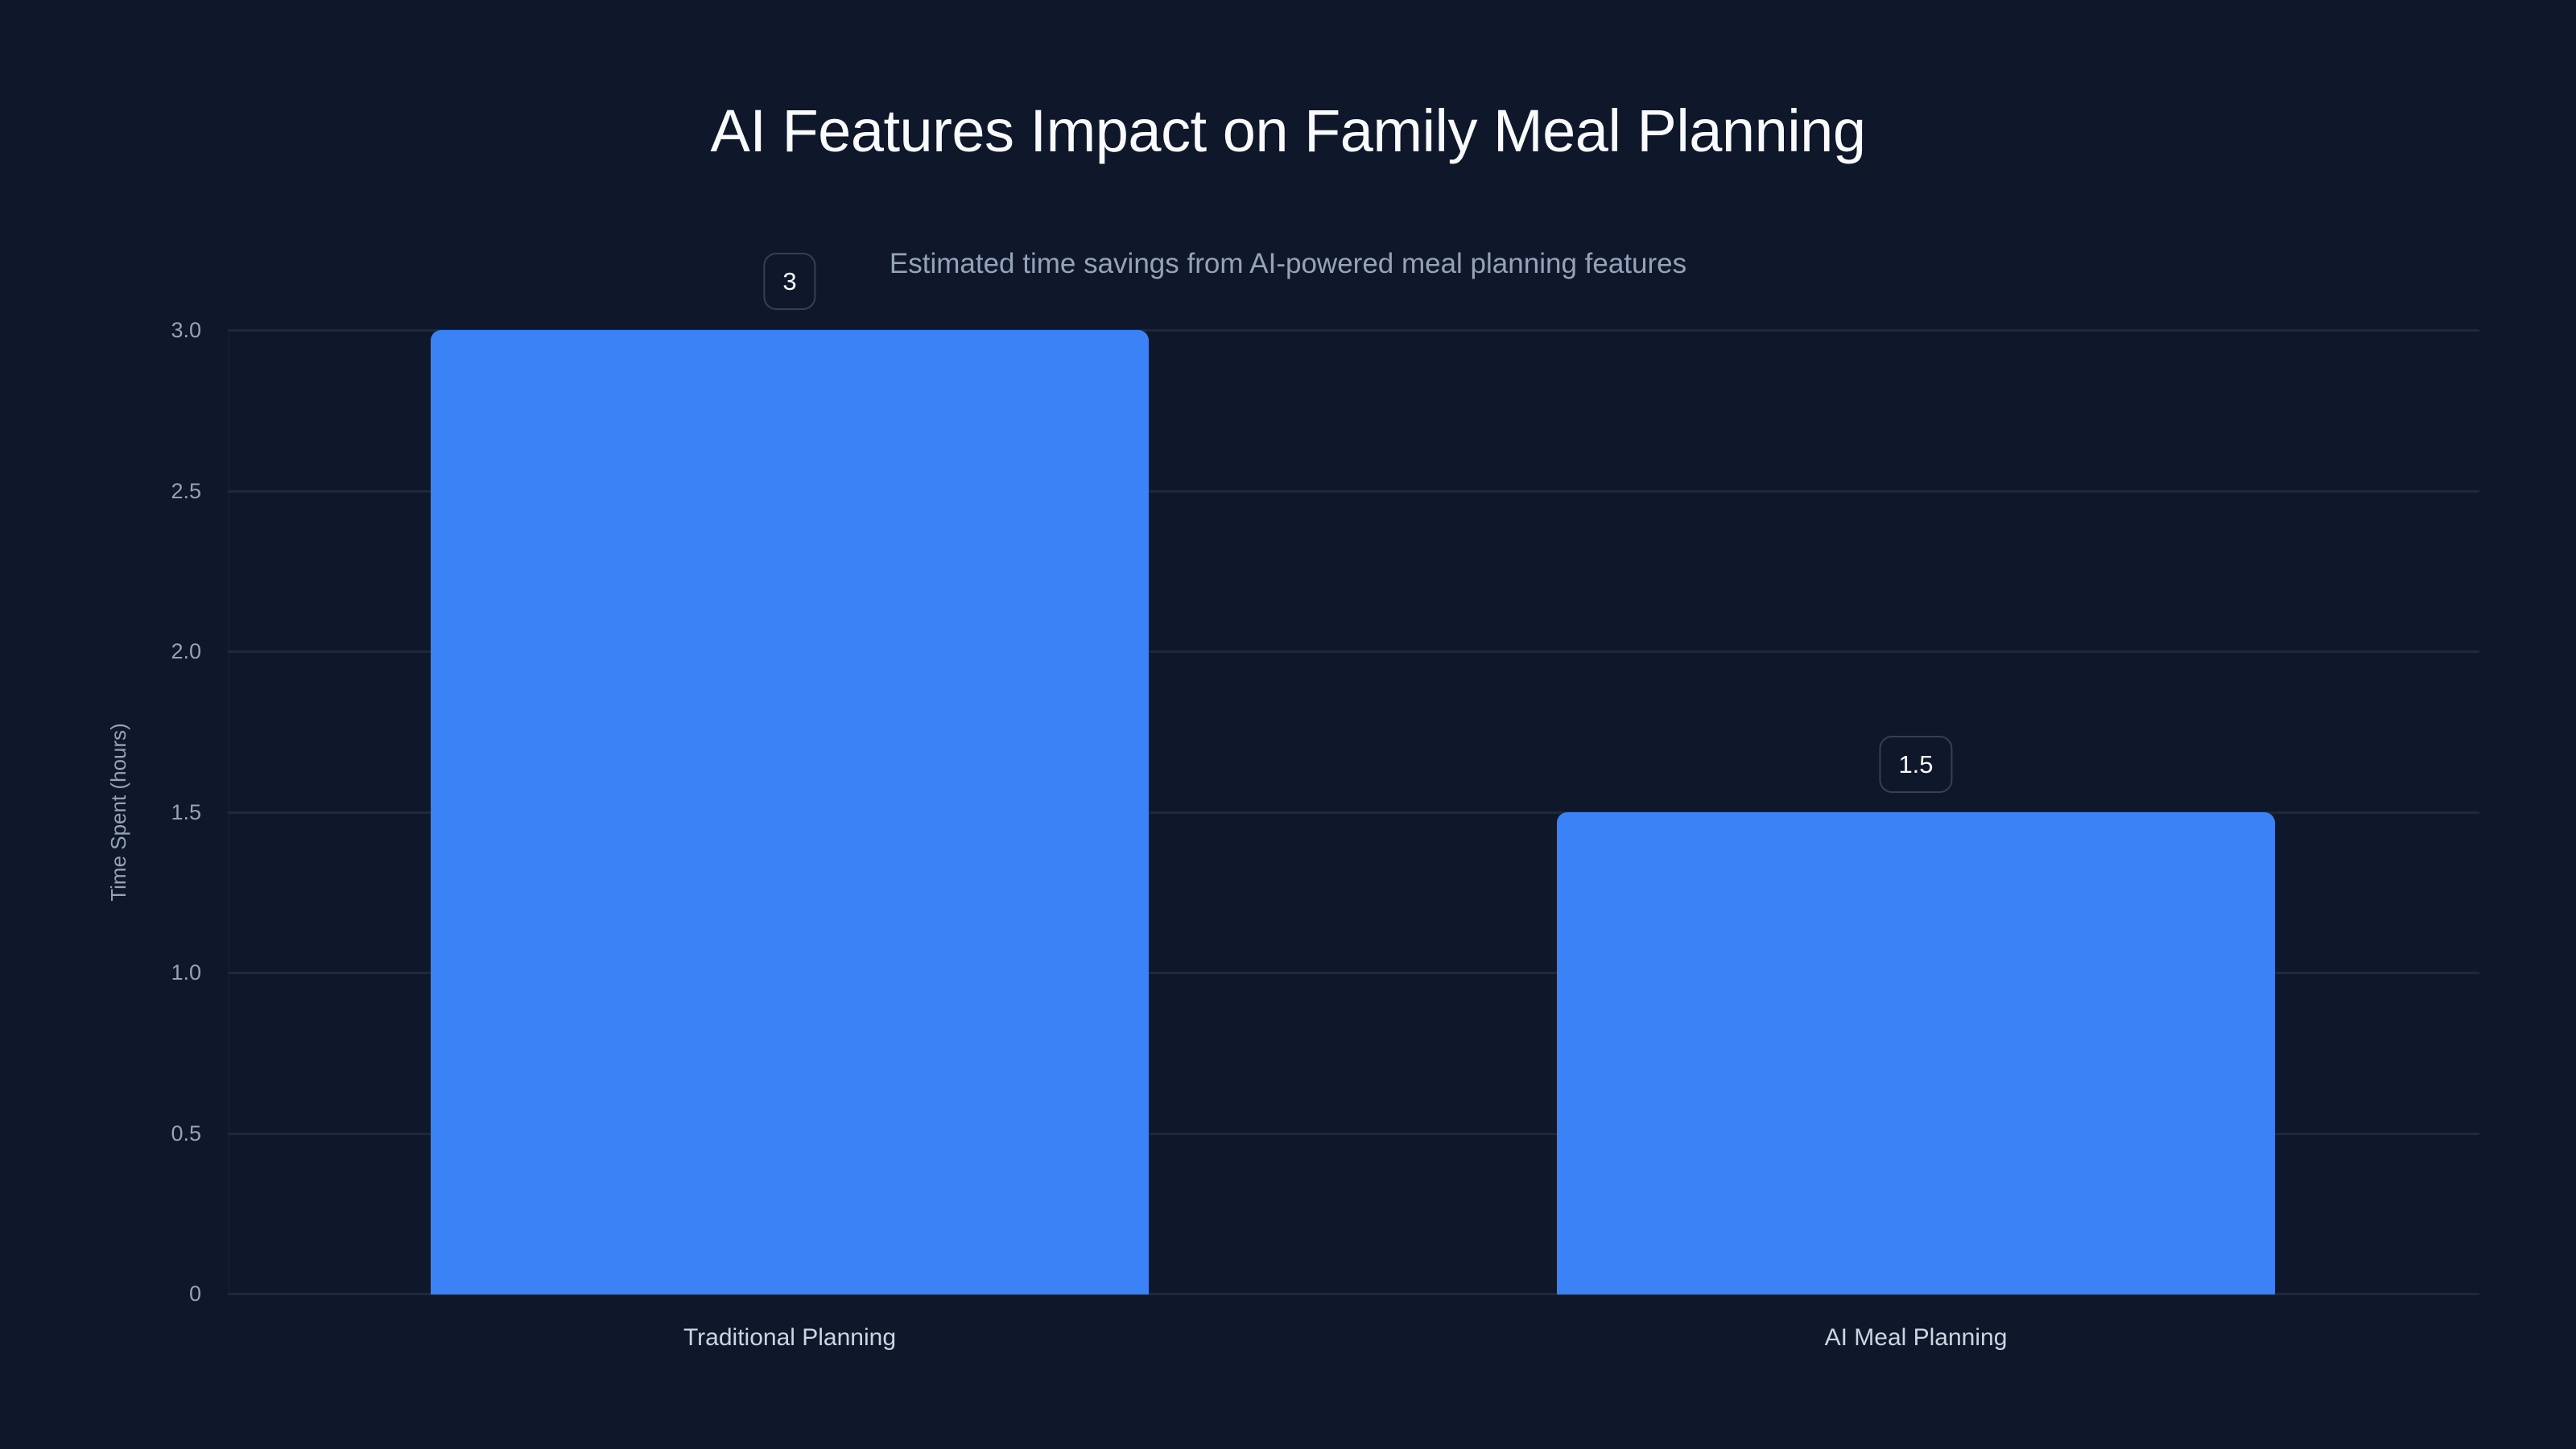 The width and height of the screenshot is (2576, 1449). Describe the element at coordinates (186, 490) in the screenshot. I see `y-tick-label: 2.5` at that location.